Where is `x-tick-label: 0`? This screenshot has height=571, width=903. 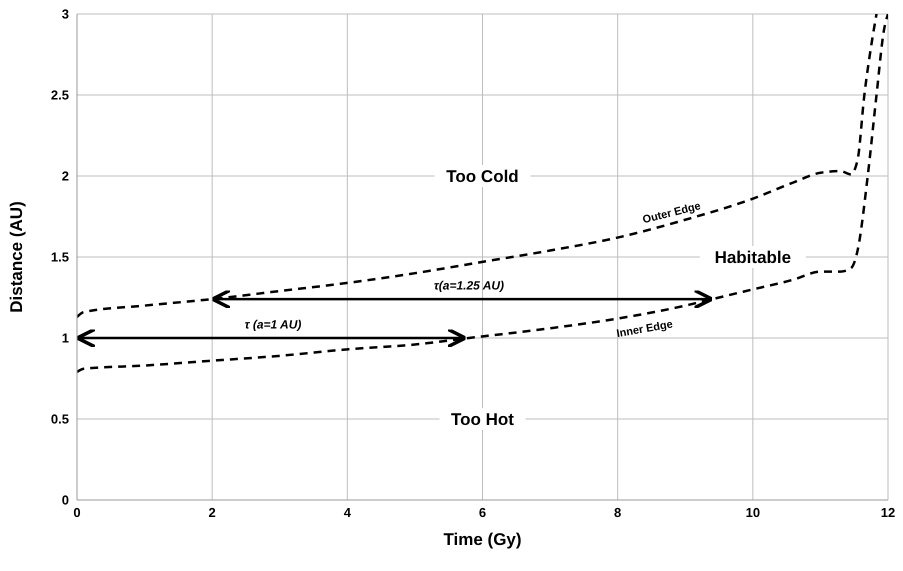
x-tick-label: 0 is located at coordinates (77, 512).